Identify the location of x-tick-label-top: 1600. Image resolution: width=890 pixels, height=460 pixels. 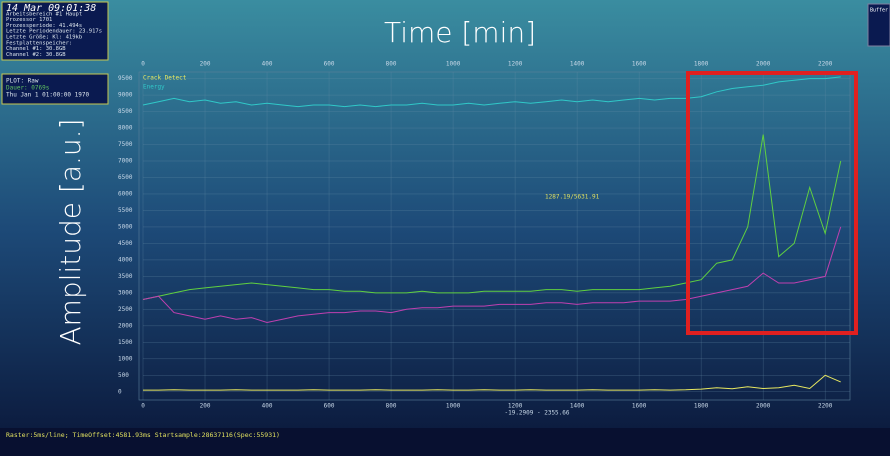
(639, 64).